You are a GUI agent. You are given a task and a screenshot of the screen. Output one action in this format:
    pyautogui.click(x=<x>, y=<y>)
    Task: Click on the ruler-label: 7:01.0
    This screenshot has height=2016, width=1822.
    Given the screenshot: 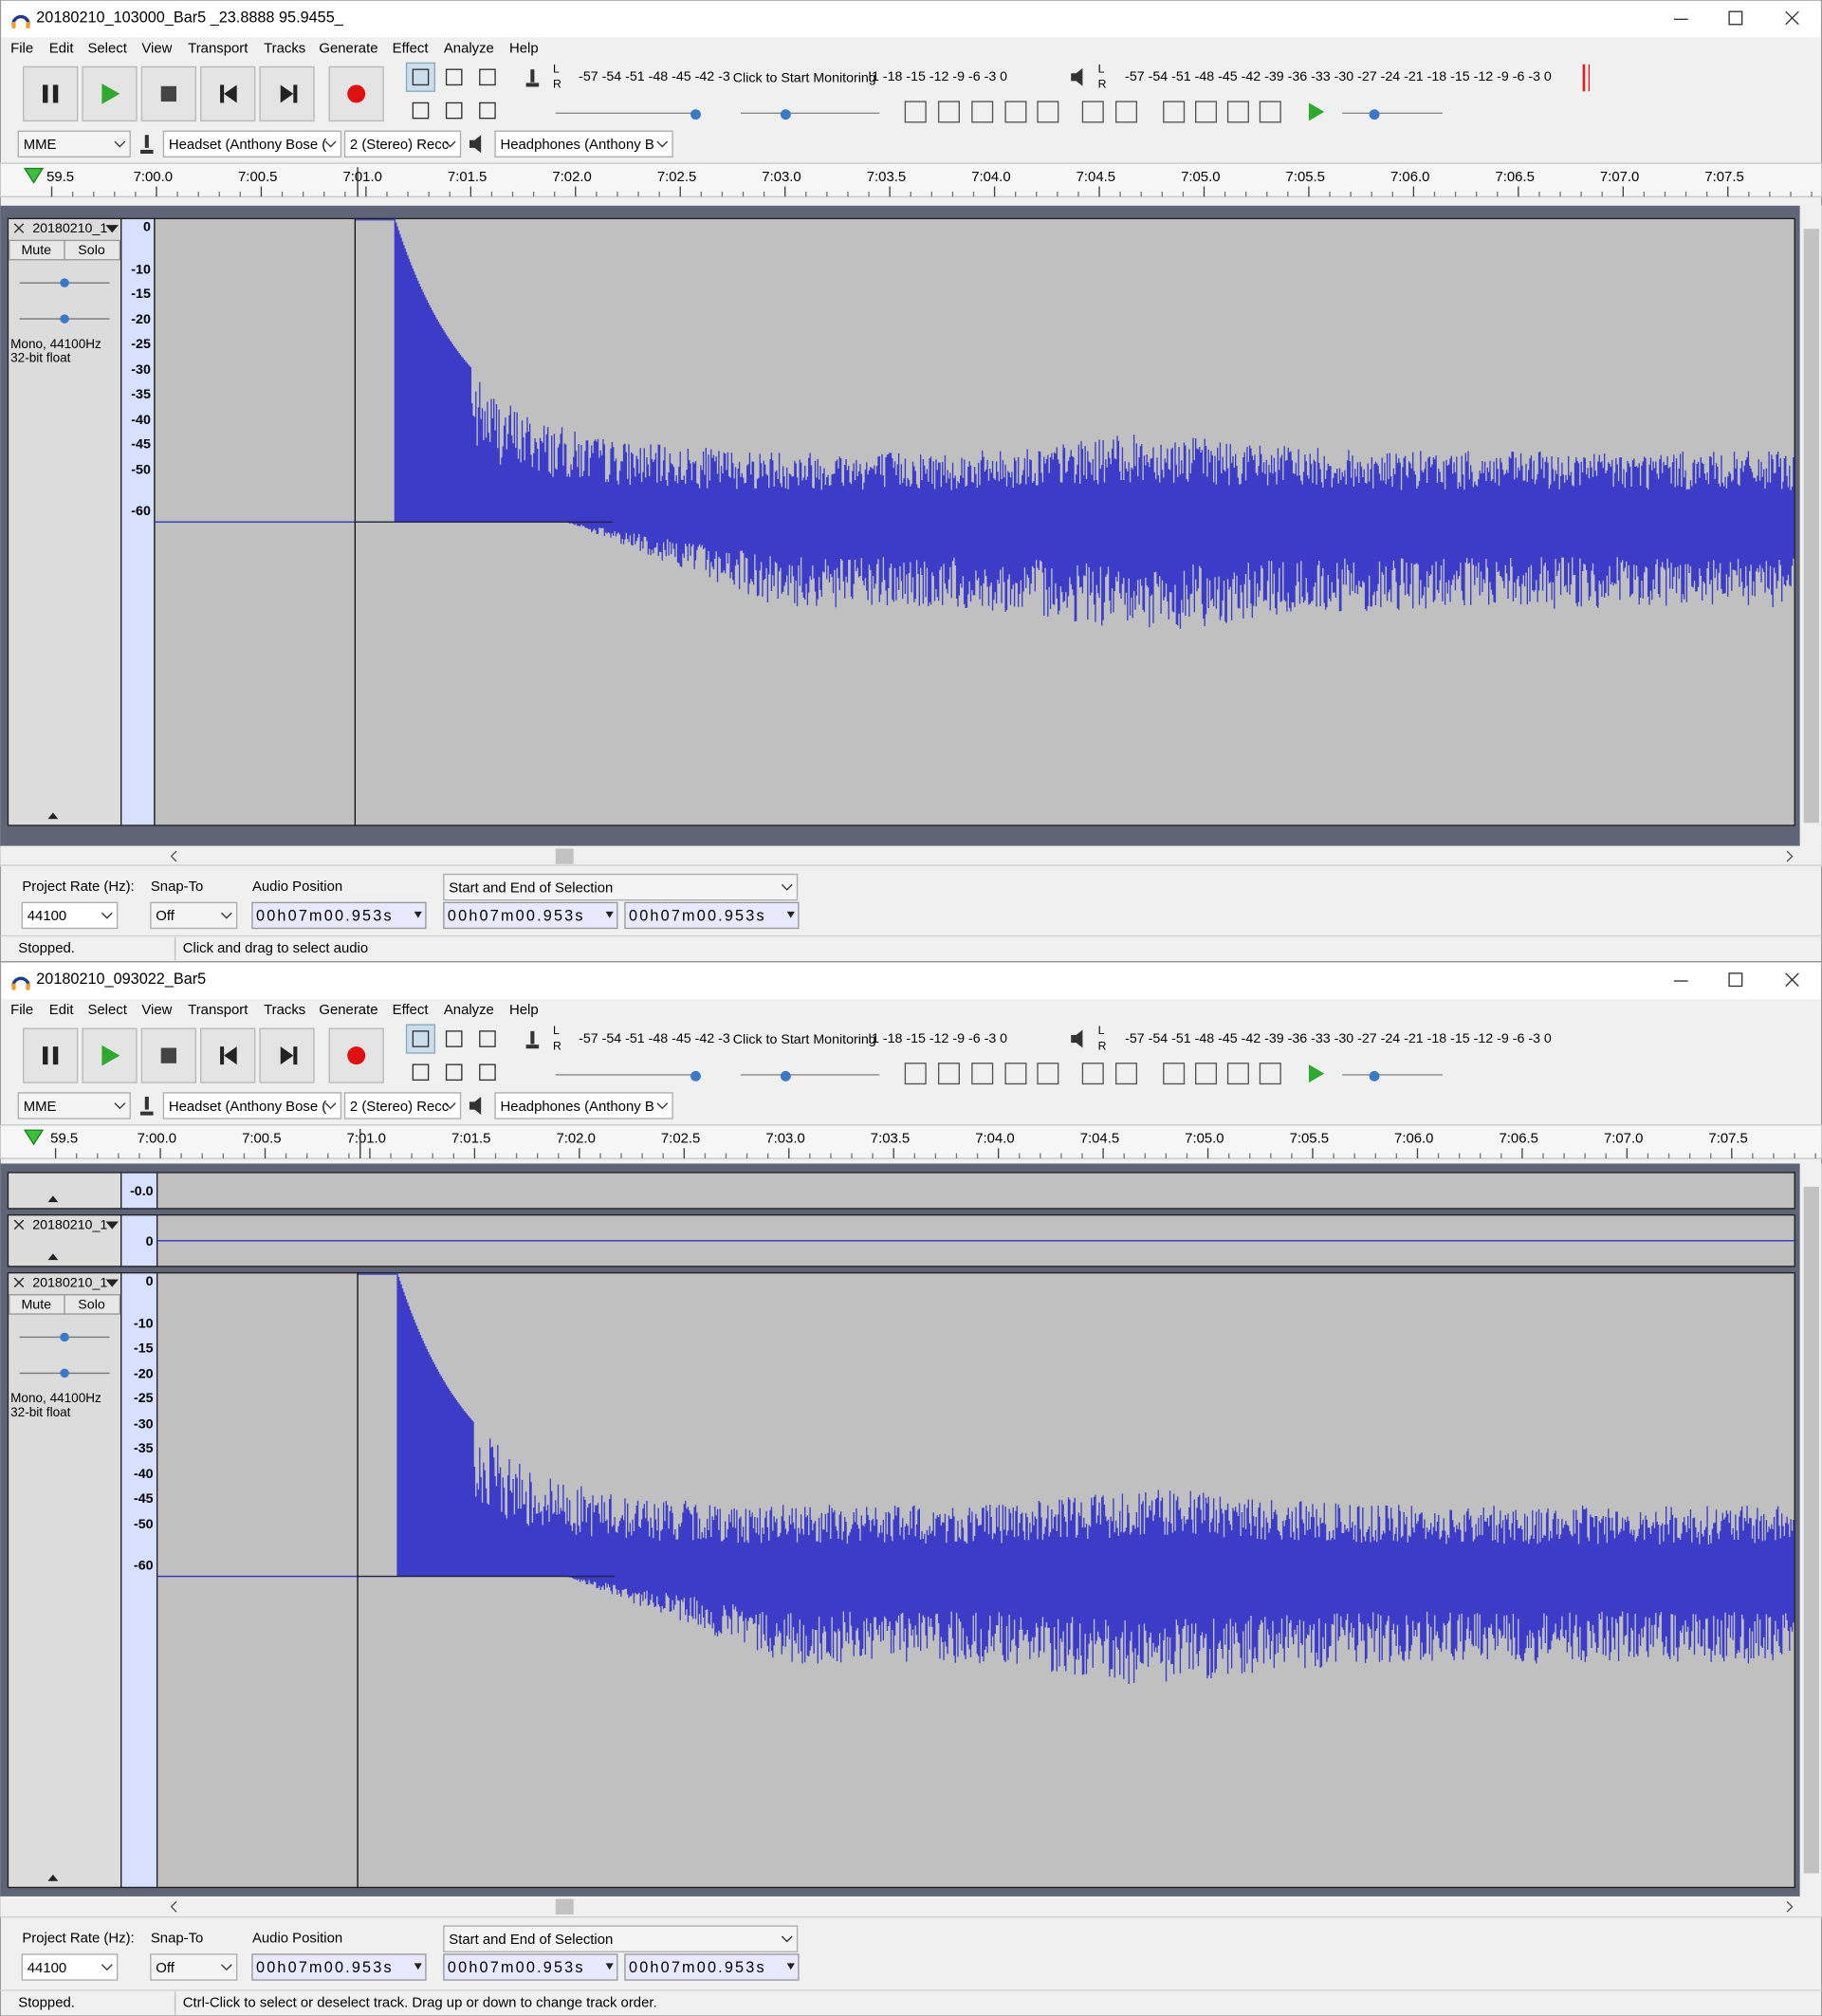 What is the action you would take?
    pyautogui.click(x=366, y=1139)
    